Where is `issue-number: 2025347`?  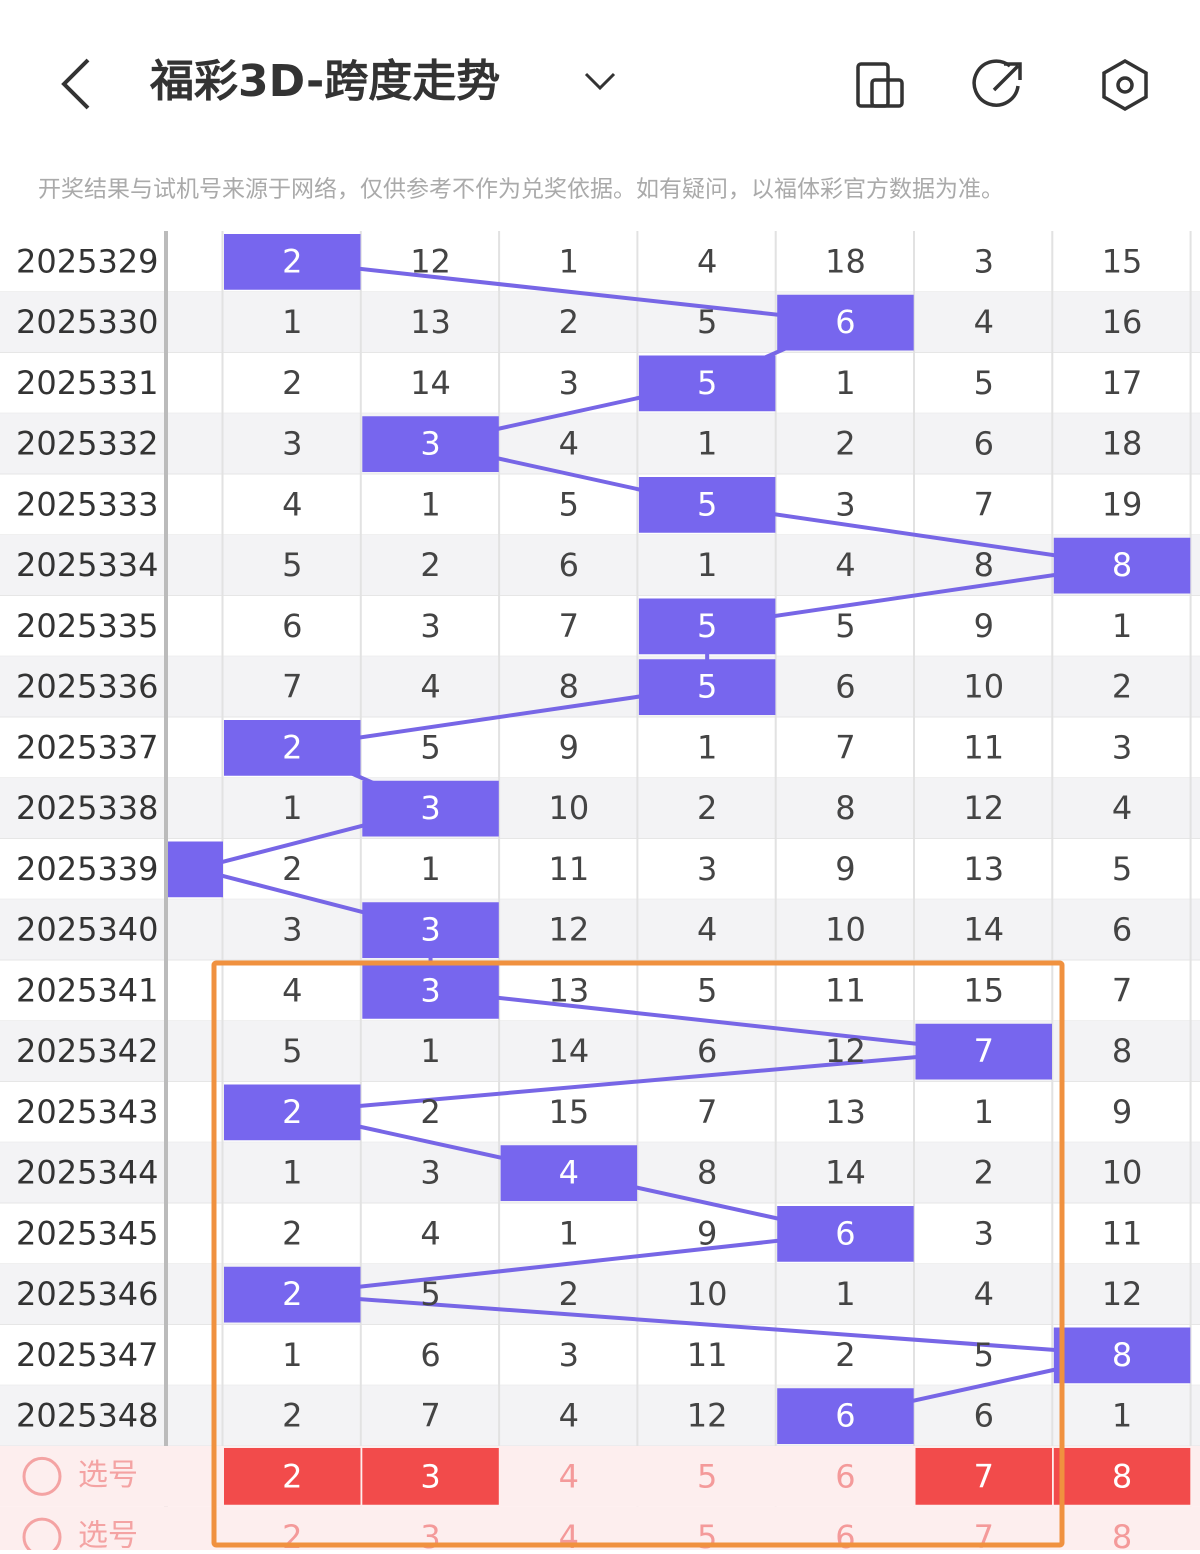 issue-number: 2025347 is located at coordinates (87, 1355).